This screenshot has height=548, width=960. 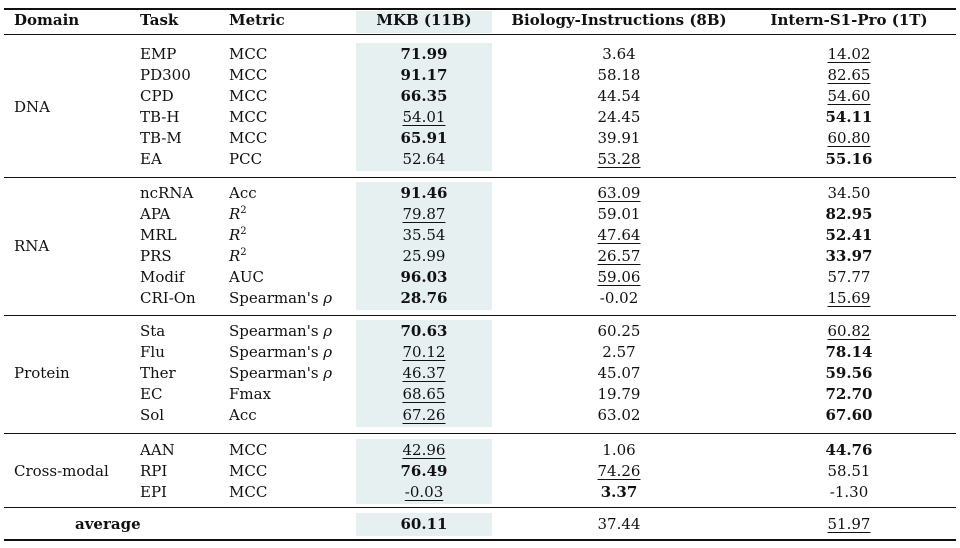 I want to click on mkb-average-highlight, so click(x=424, y=524).